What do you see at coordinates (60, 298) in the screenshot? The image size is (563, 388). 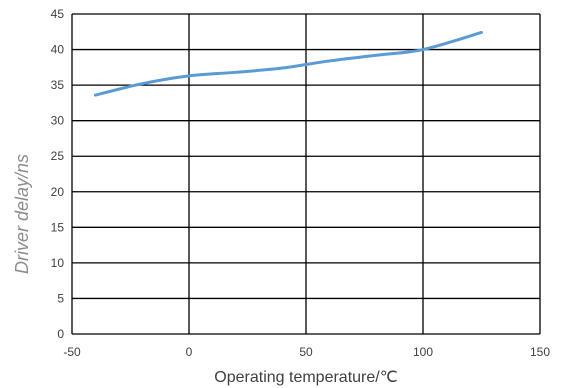 I see `y-tick-label: 5` at bounding box center [60, 298].